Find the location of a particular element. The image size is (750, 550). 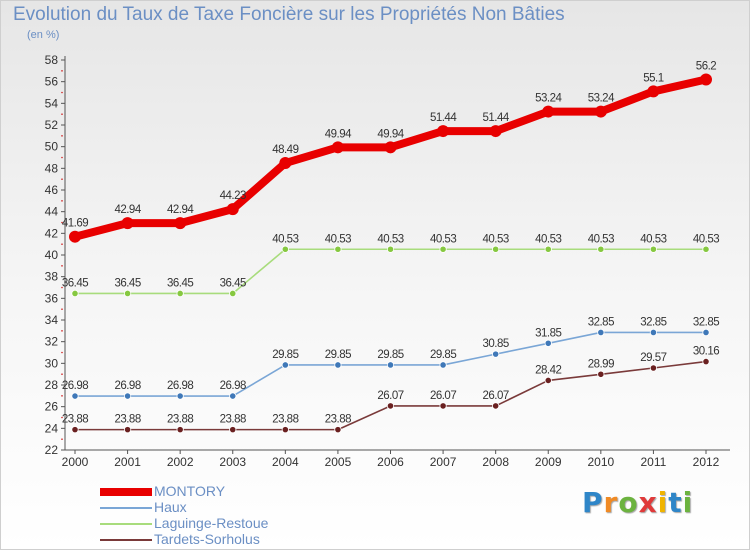

x-tick-label: 2006 is located at coordinates (390, 462).